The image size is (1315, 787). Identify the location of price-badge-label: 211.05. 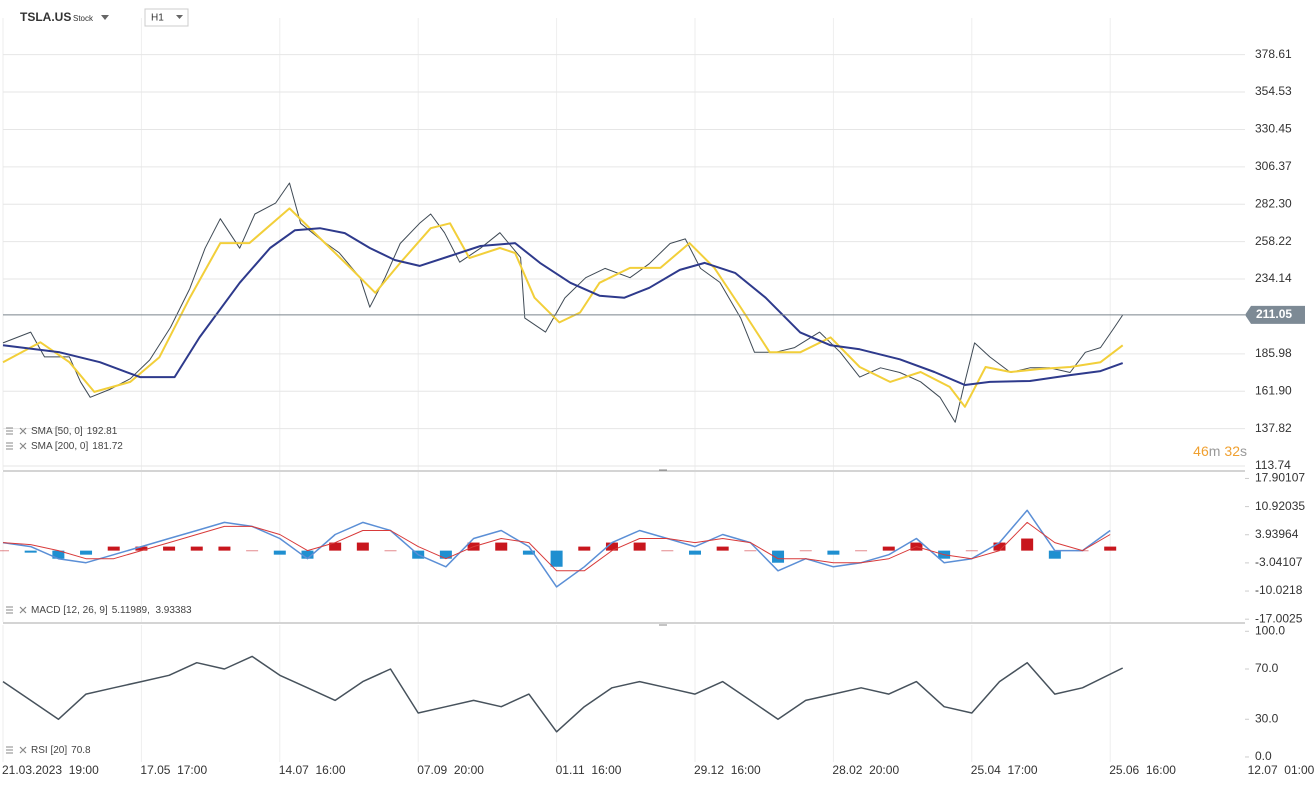
(1274, 314).